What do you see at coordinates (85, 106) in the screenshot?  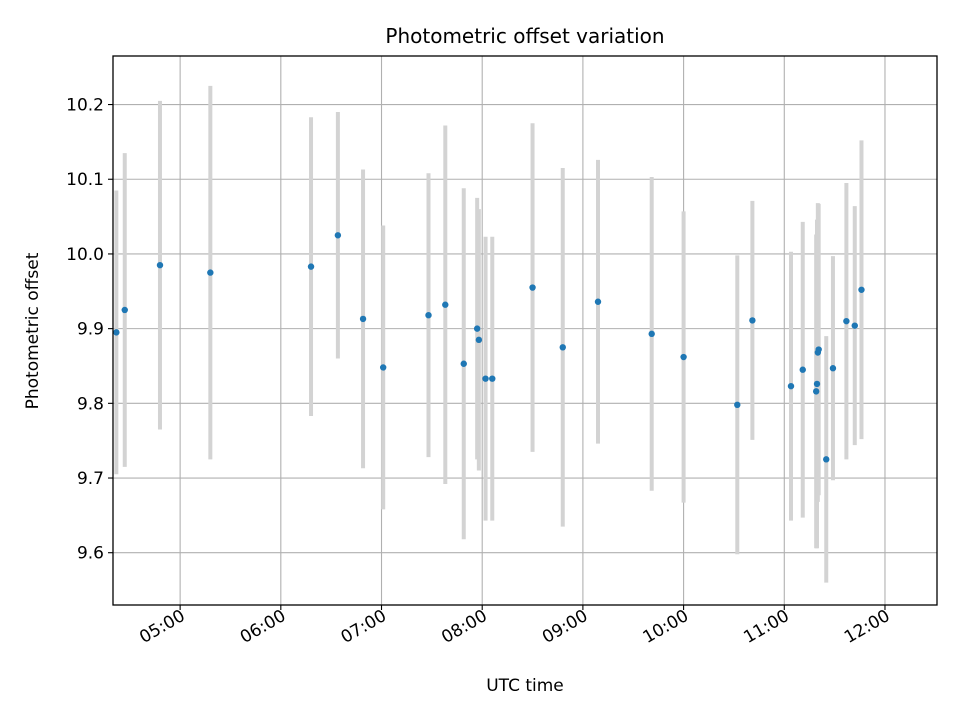 I see `y-tick-label: 10.2` at bounding box center [85, 106].